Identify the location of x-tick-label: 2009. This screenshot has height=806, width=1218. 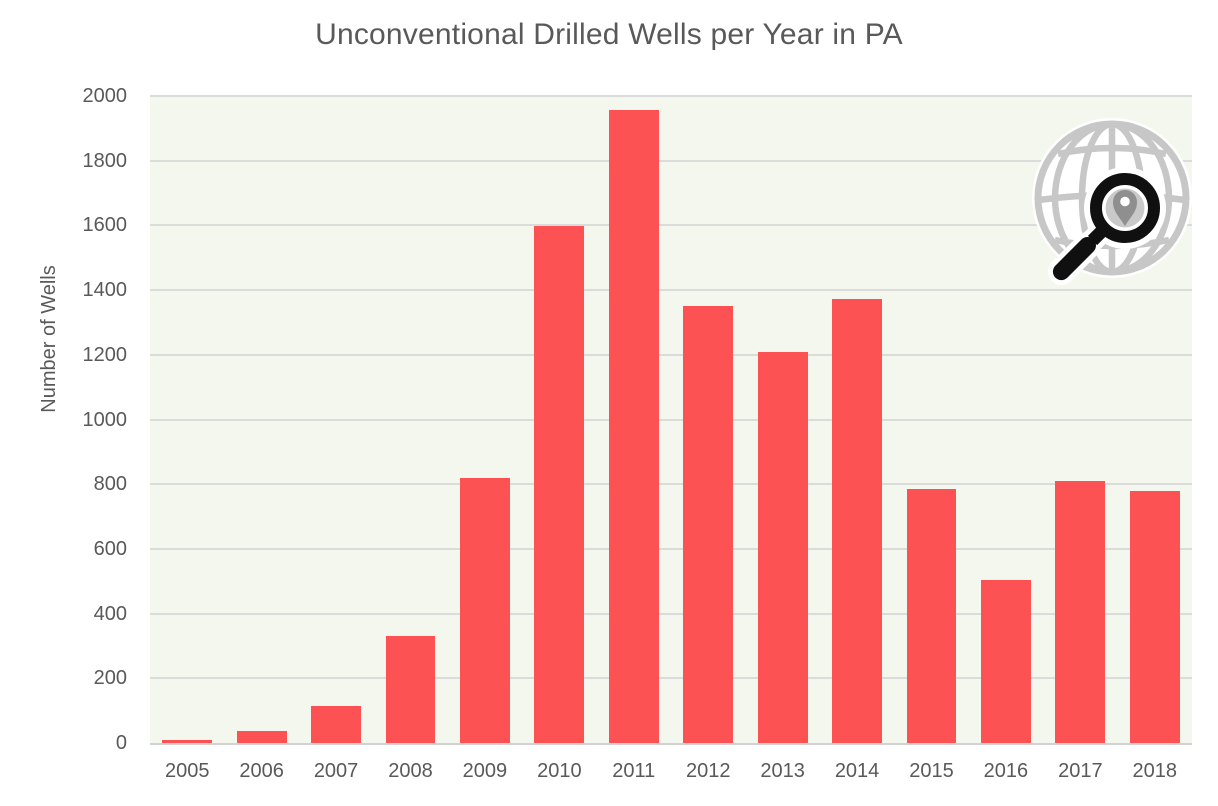
(485, 771).